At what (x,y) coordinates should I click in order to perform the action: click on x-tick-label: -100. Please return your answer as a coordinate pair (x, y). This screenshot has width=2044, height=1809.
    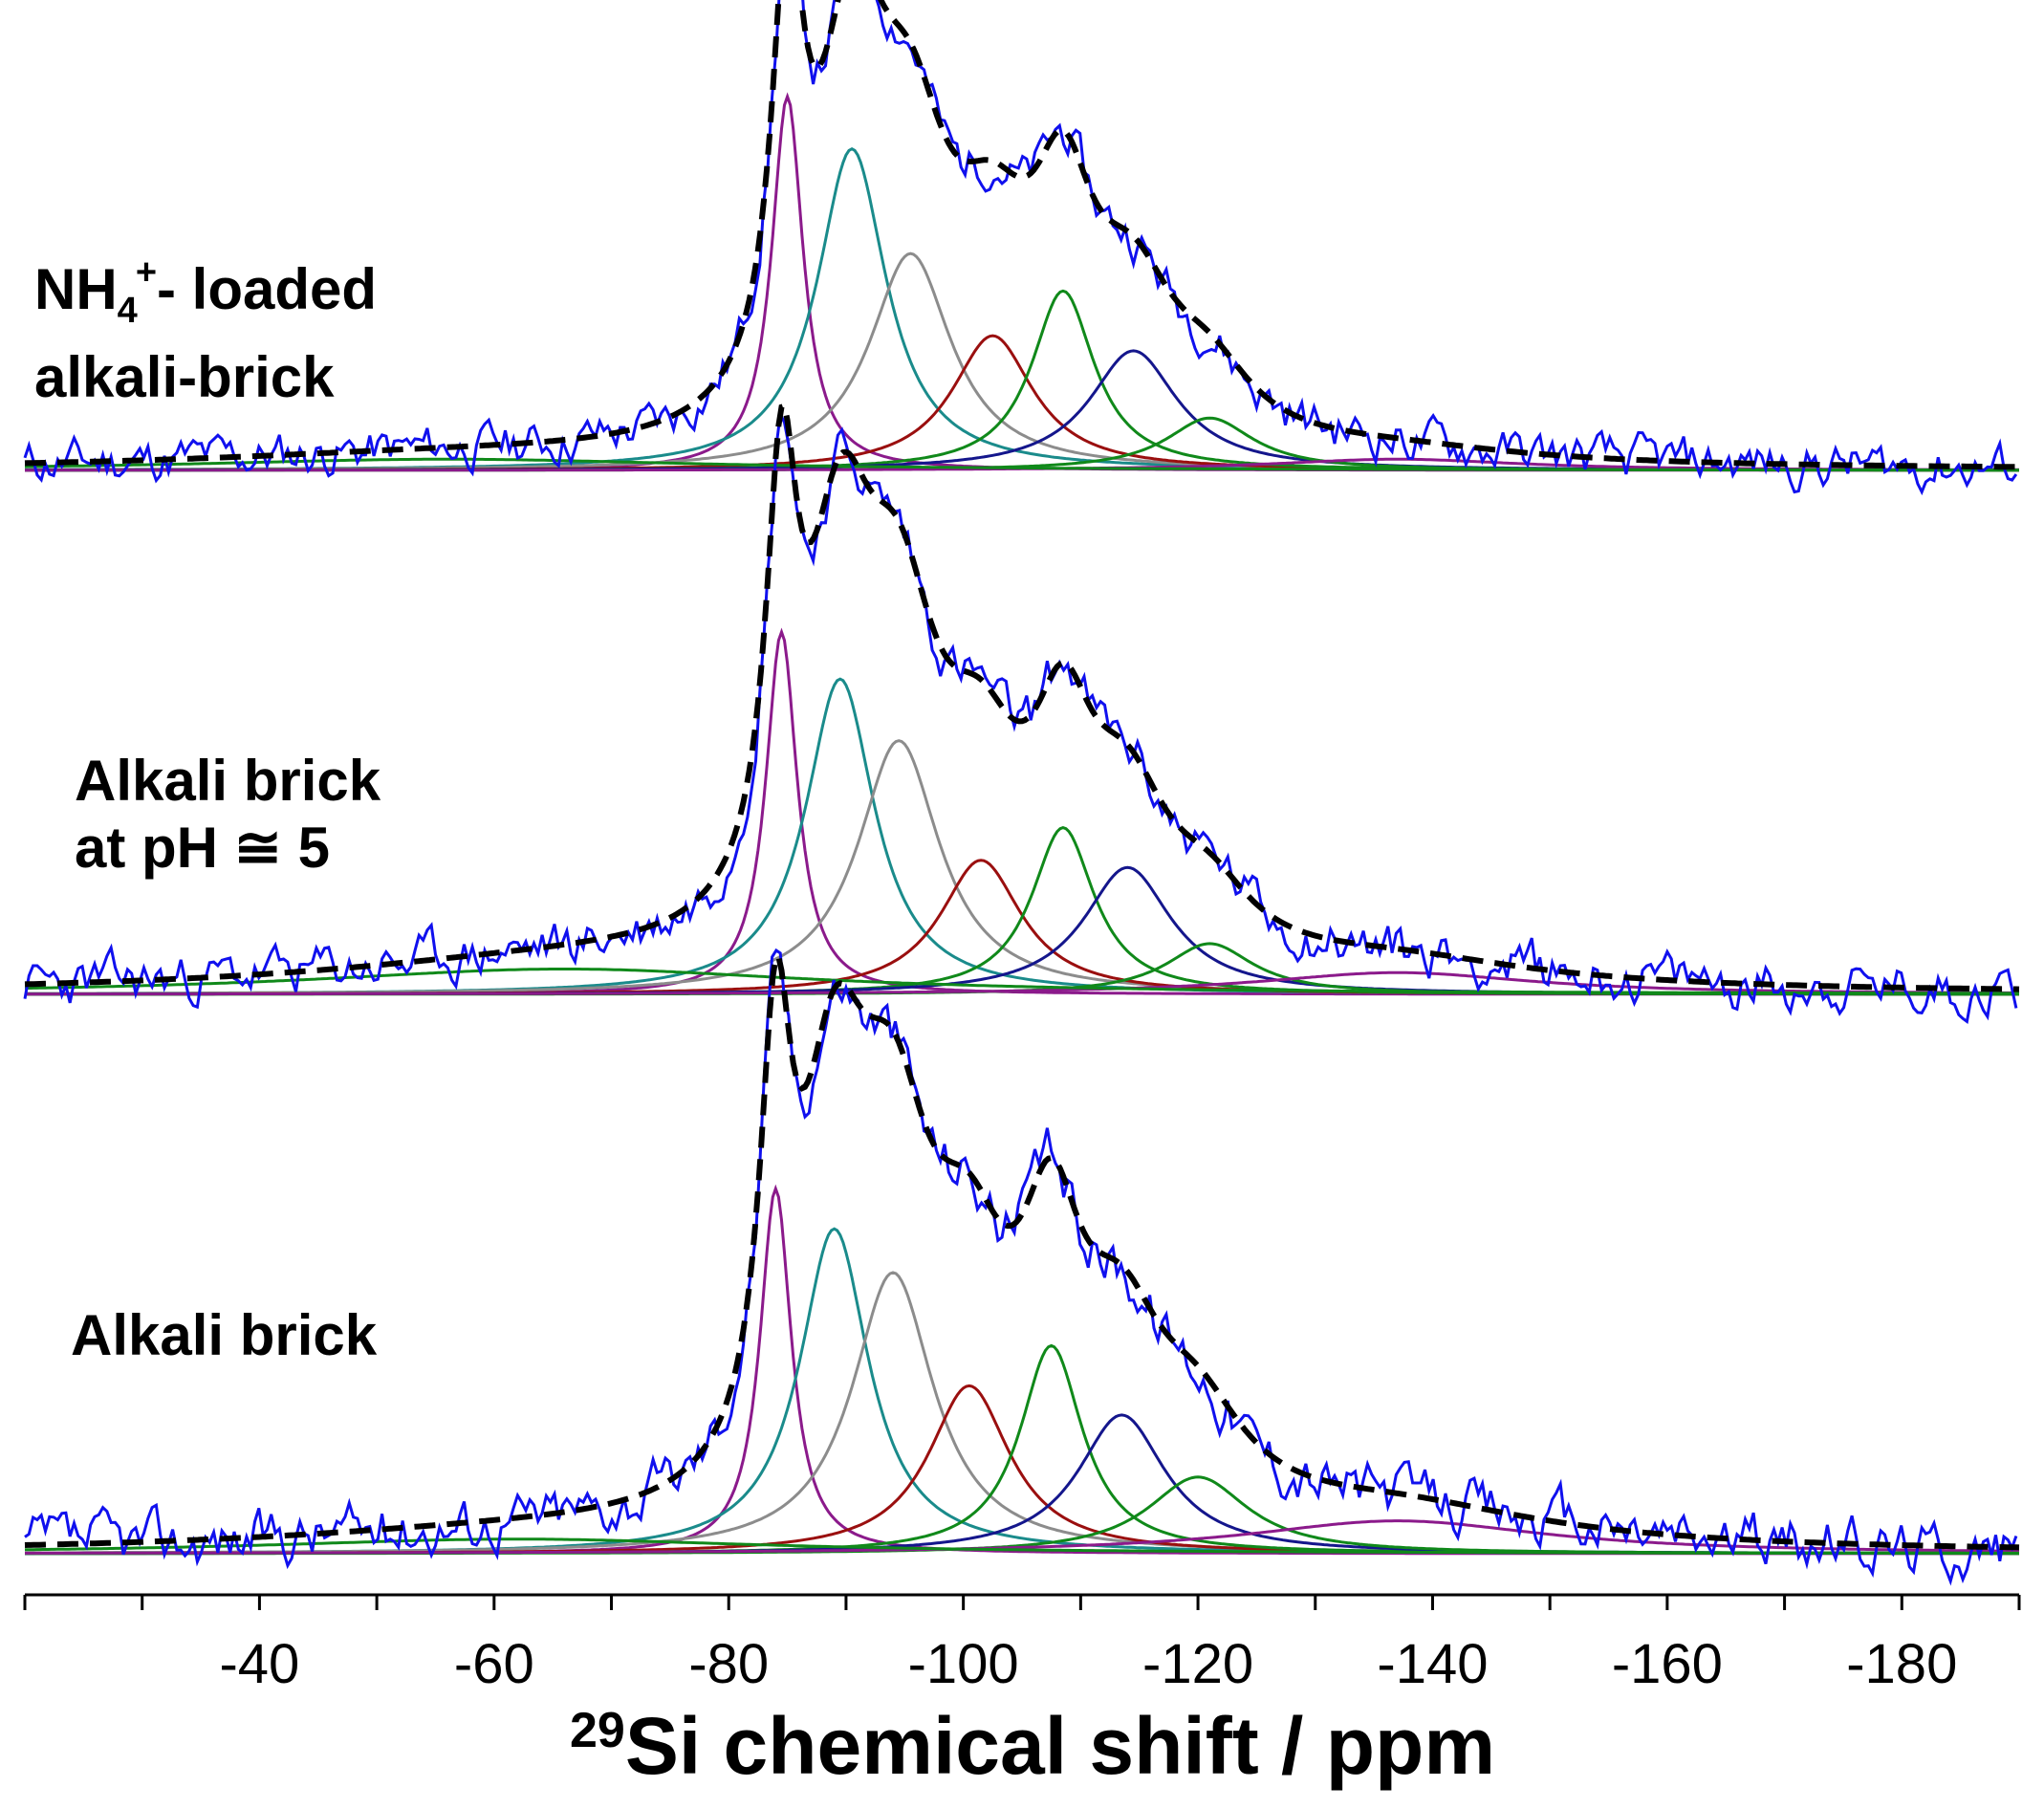
    Looking at the image, I should click on (963, 1664).